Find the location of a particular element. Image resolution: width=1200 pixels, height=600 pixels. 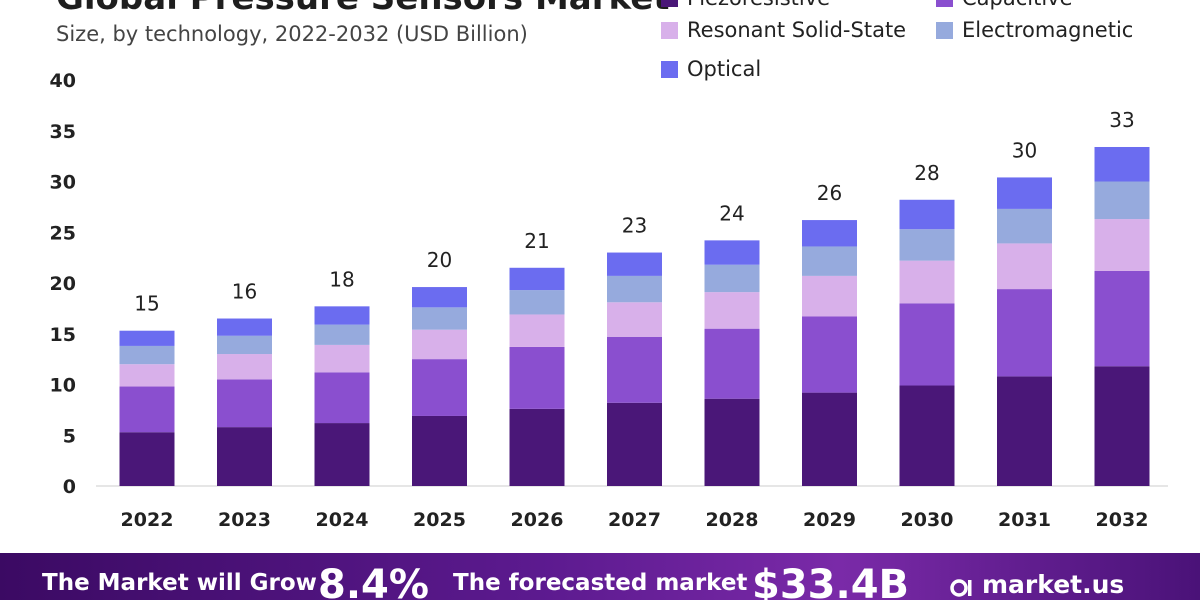

banner-grow-text: The Market will Grow is located at coordinates (179, 583).